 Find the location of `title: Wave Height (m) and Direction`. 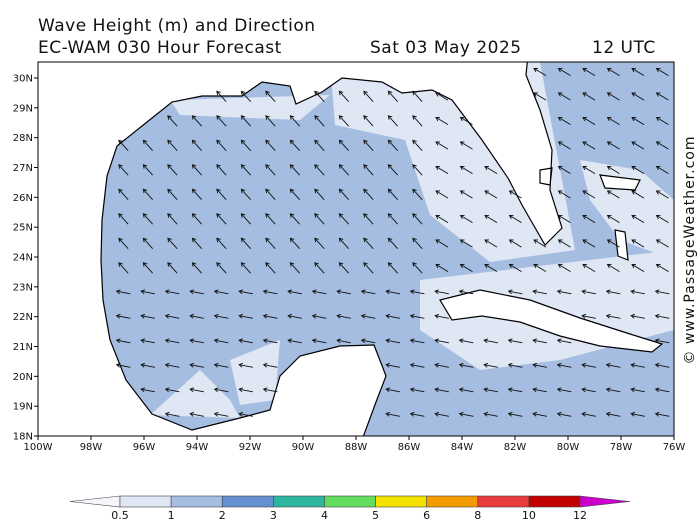

title: Wave Height (m) and Direction is located at coordinates (177, 26).